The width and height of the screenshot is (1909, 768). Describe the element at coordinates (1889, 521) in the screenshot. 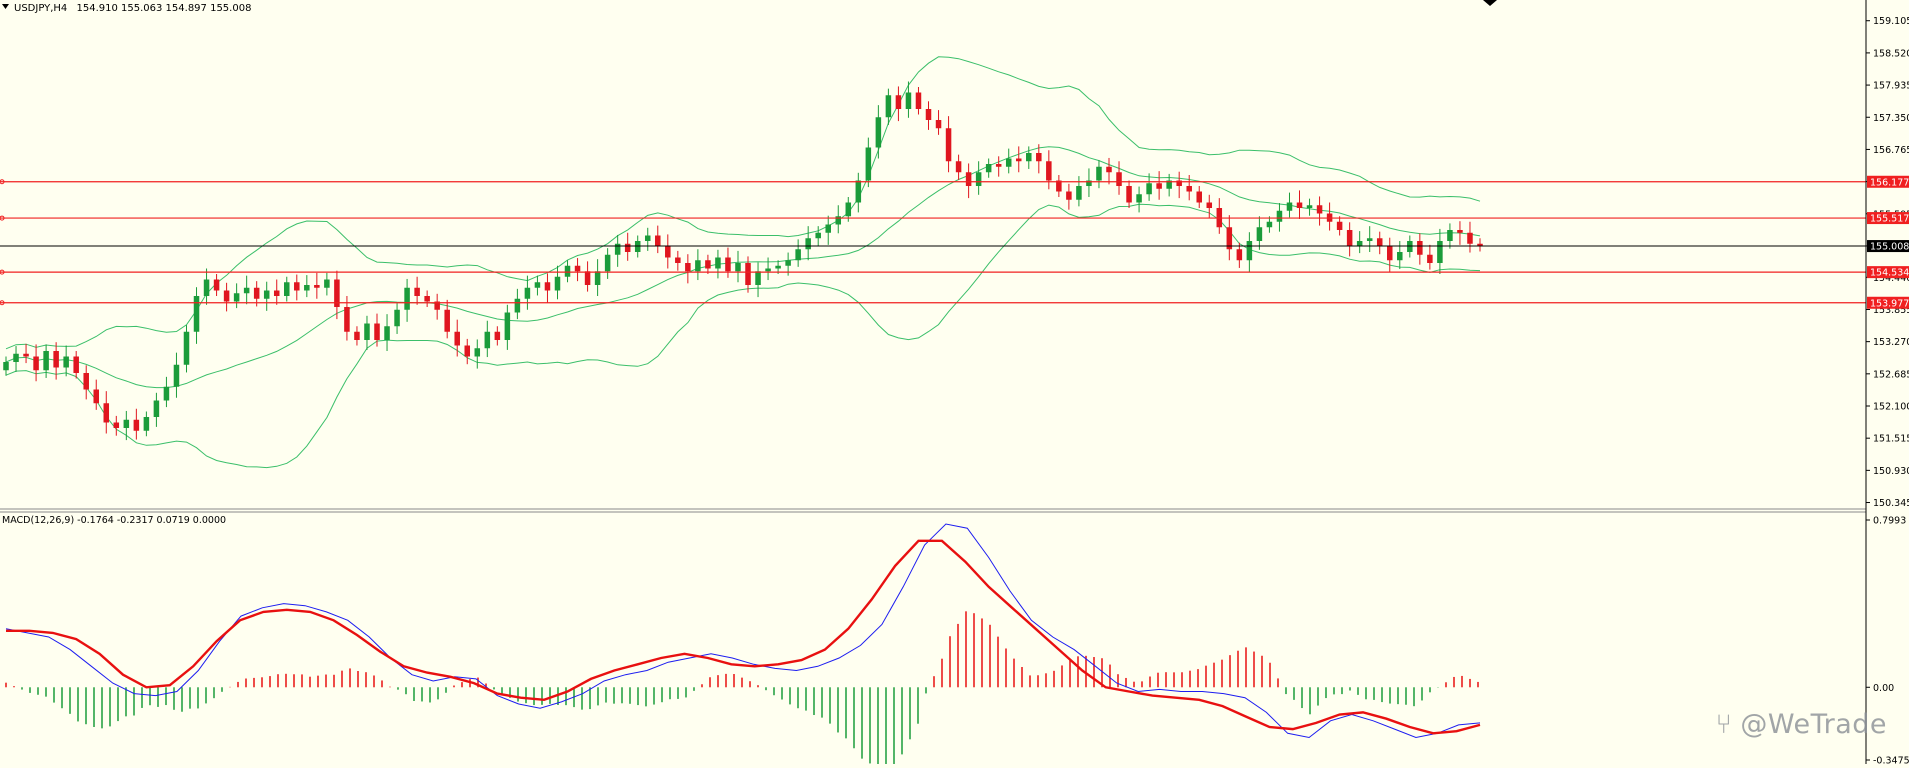

I see `macd-tick-label: 0.7993` at that location.